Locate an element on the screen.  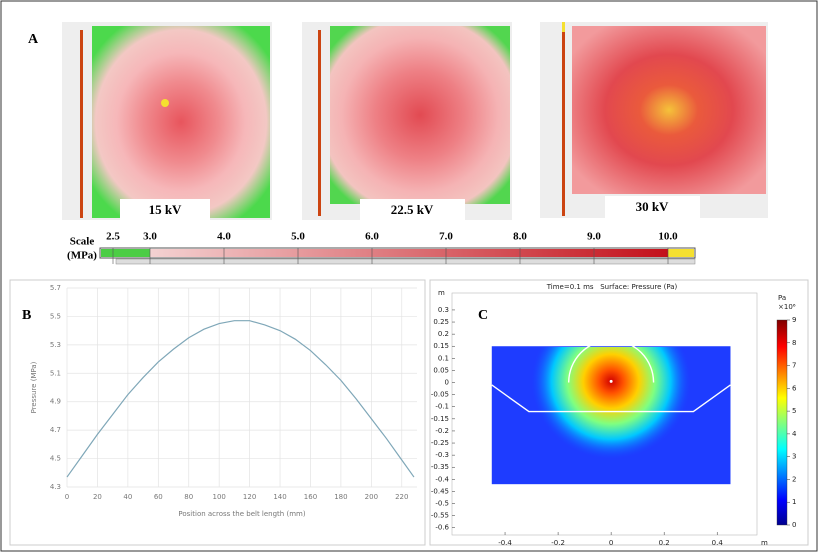
x-tick-label: 20 is located at coordinates (97, 497).